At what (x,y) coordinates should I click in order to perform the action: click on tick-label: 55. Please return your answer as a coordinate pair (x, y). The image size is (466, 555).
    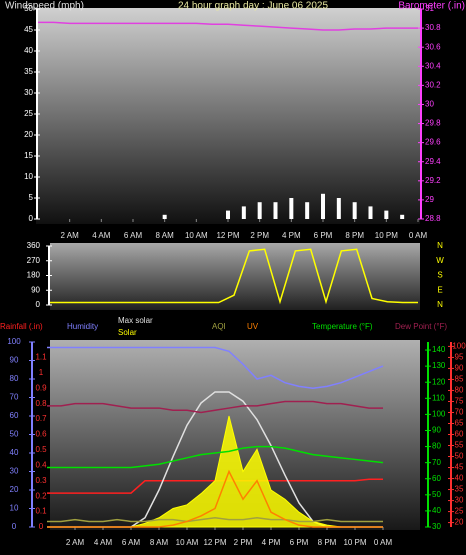
    Looking at the image, I should click on (459, 445).